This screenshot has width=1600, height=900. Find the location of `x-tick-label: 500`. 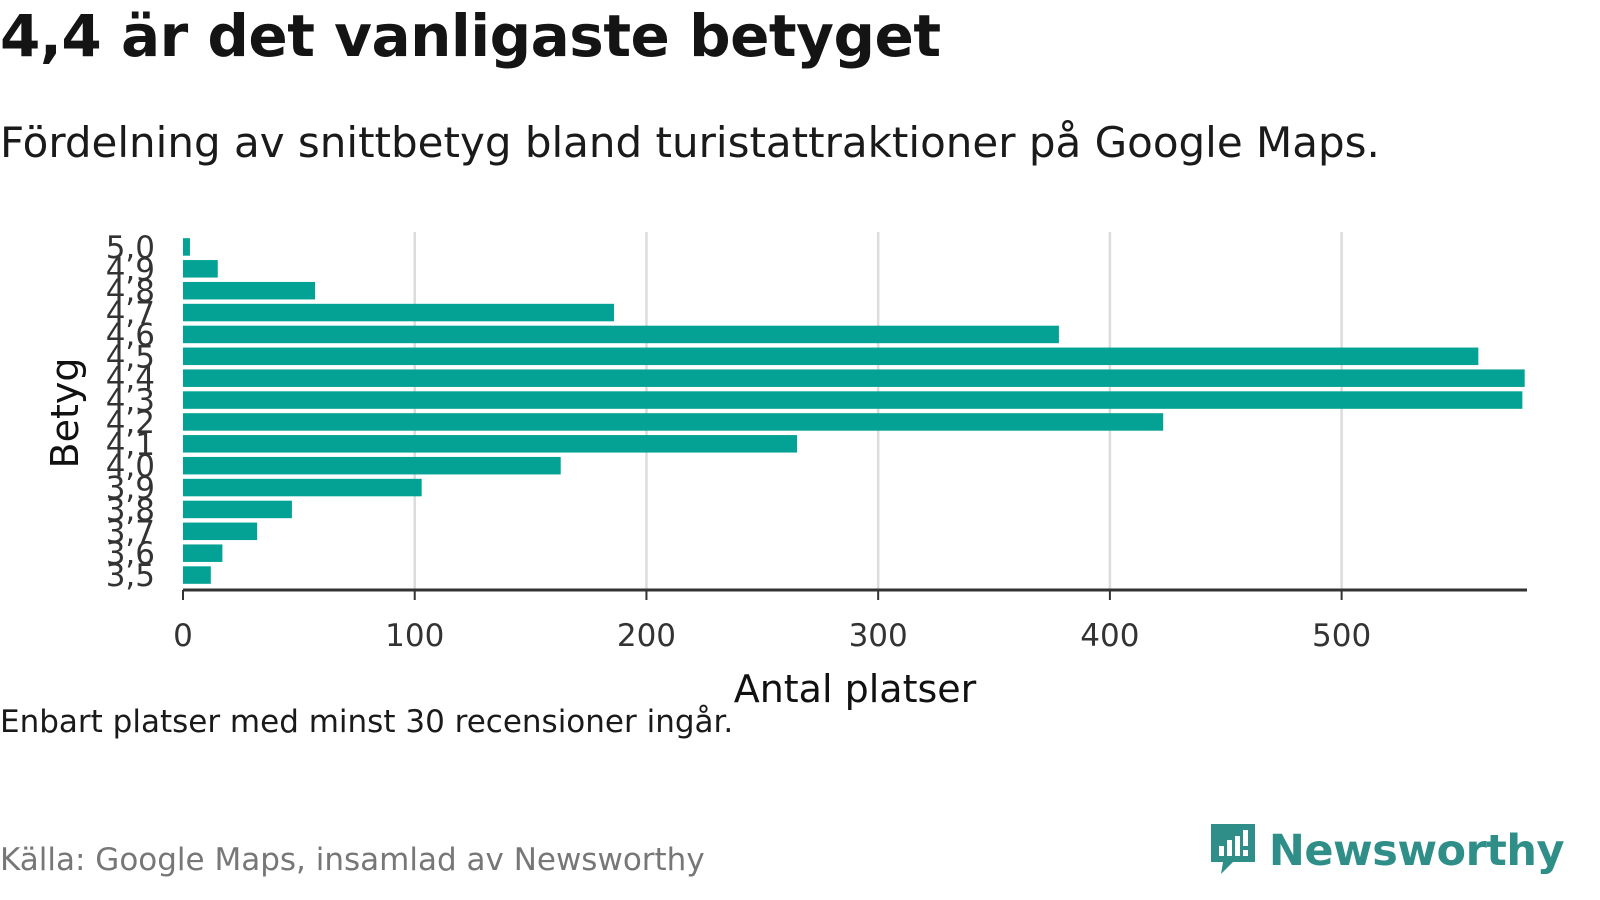

x-tick-label: 500 is located at coordinates (1341, 636).